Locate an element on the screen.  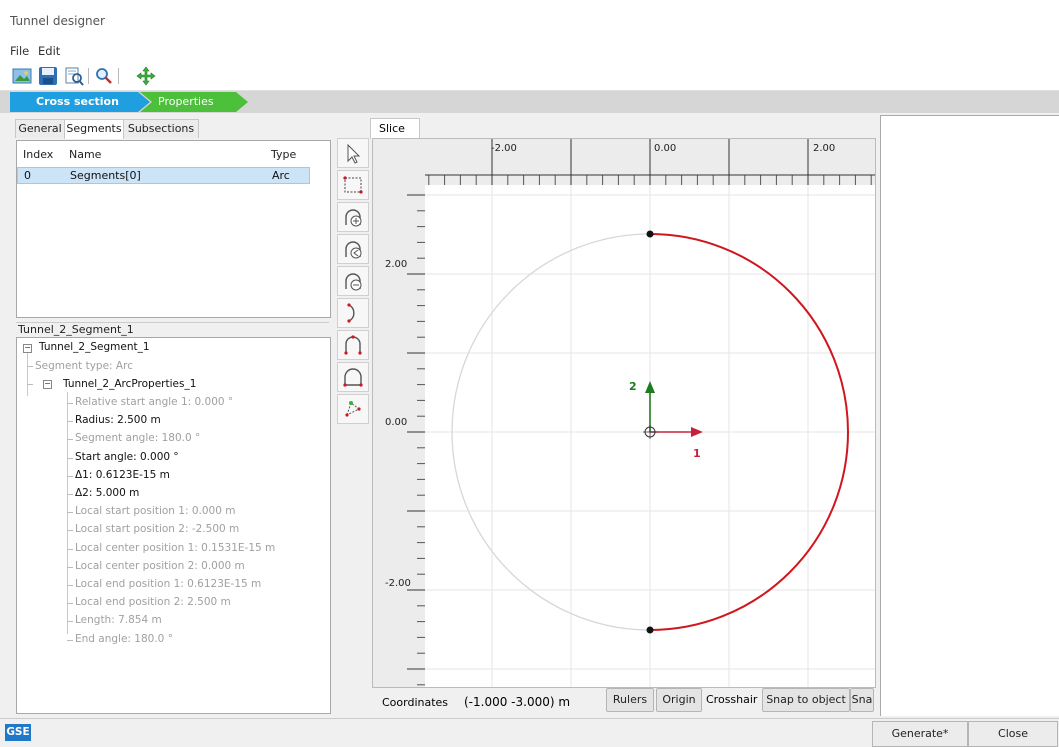
axis-1-arrow is located at coordinates (697, 432).